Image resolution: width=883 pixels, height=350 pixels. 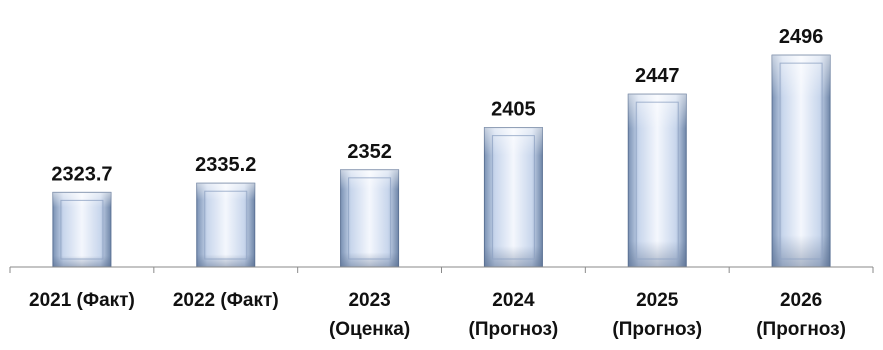 I want to click on value-label: 2352, so click(x=369, y=152).